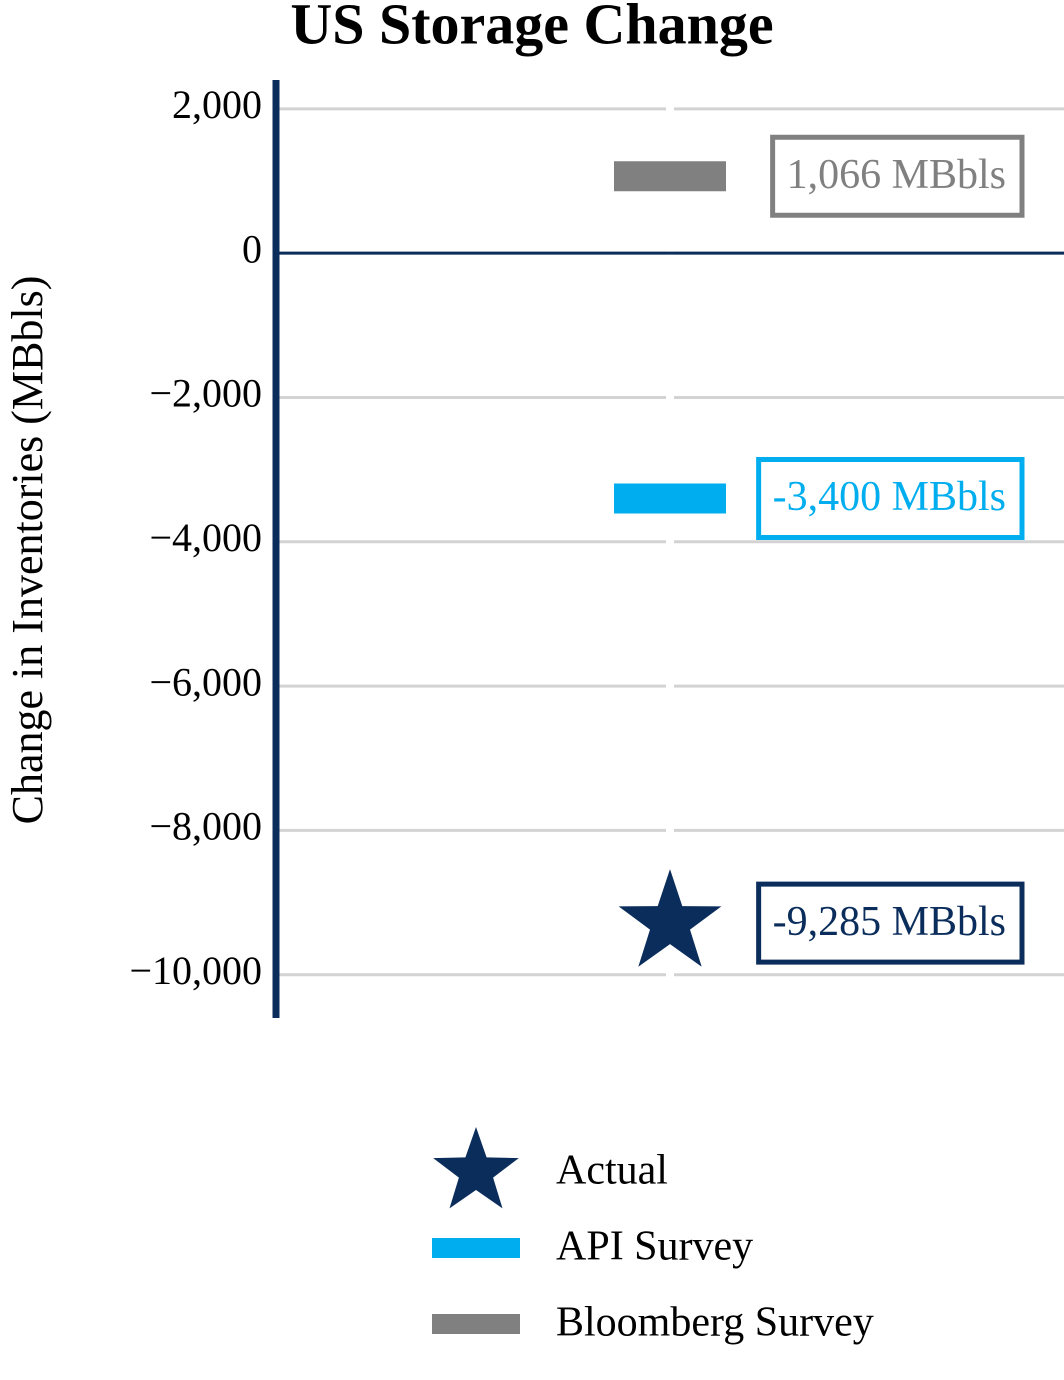  I want to click on y-tick-label: 2,000, so click(217, 104).